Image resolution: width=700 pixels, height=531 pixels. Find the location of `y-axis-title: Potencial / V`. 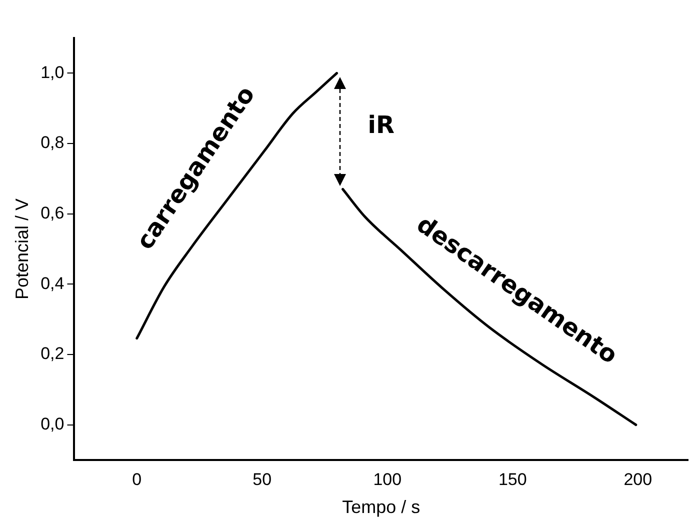

y-axis-title: Potencial / V is located at coordinates (22, 249).